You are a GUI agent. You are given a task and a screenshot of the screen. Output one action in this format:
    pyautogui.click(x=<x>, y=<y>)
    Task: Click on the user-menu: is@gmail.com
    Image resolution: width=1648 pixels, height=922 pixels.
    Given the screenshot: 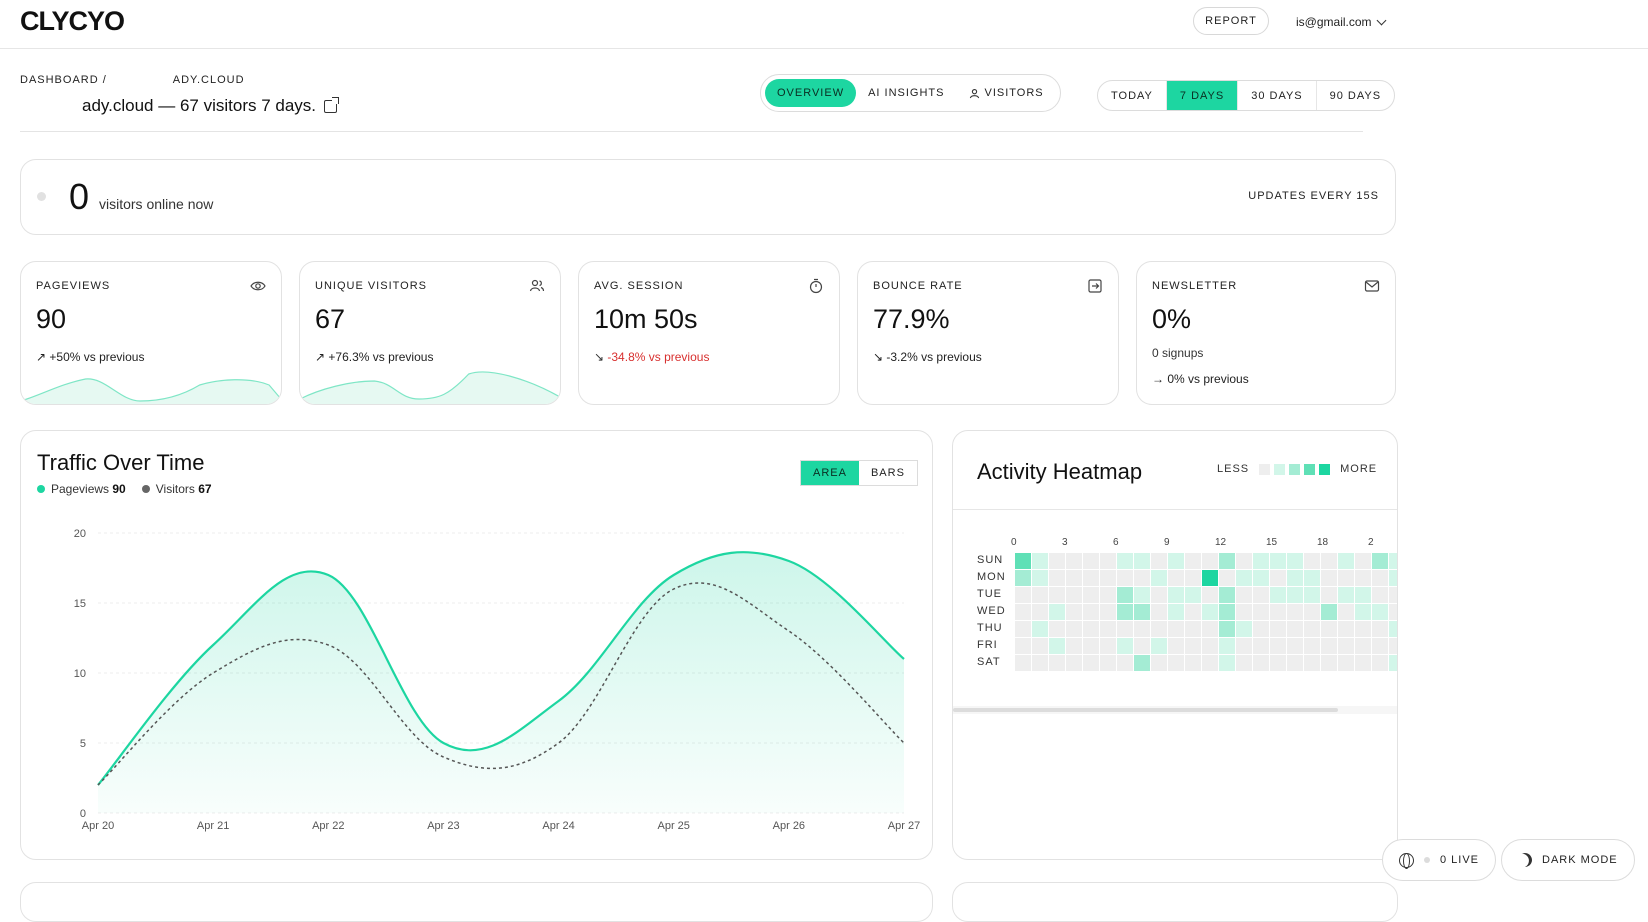 What is the action you would take?
    pyautogui.click(x=1341, y=22)
    